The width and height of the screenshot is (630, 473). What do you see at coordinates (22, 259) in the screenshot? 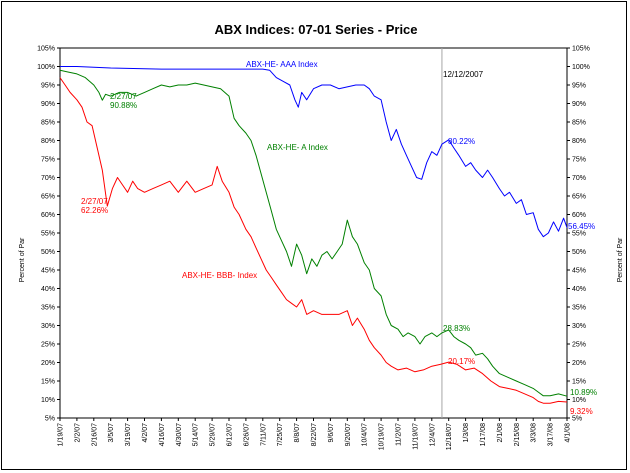
I see `y-axis-label-left: Percent of Par` at bounding box center [22, 259].